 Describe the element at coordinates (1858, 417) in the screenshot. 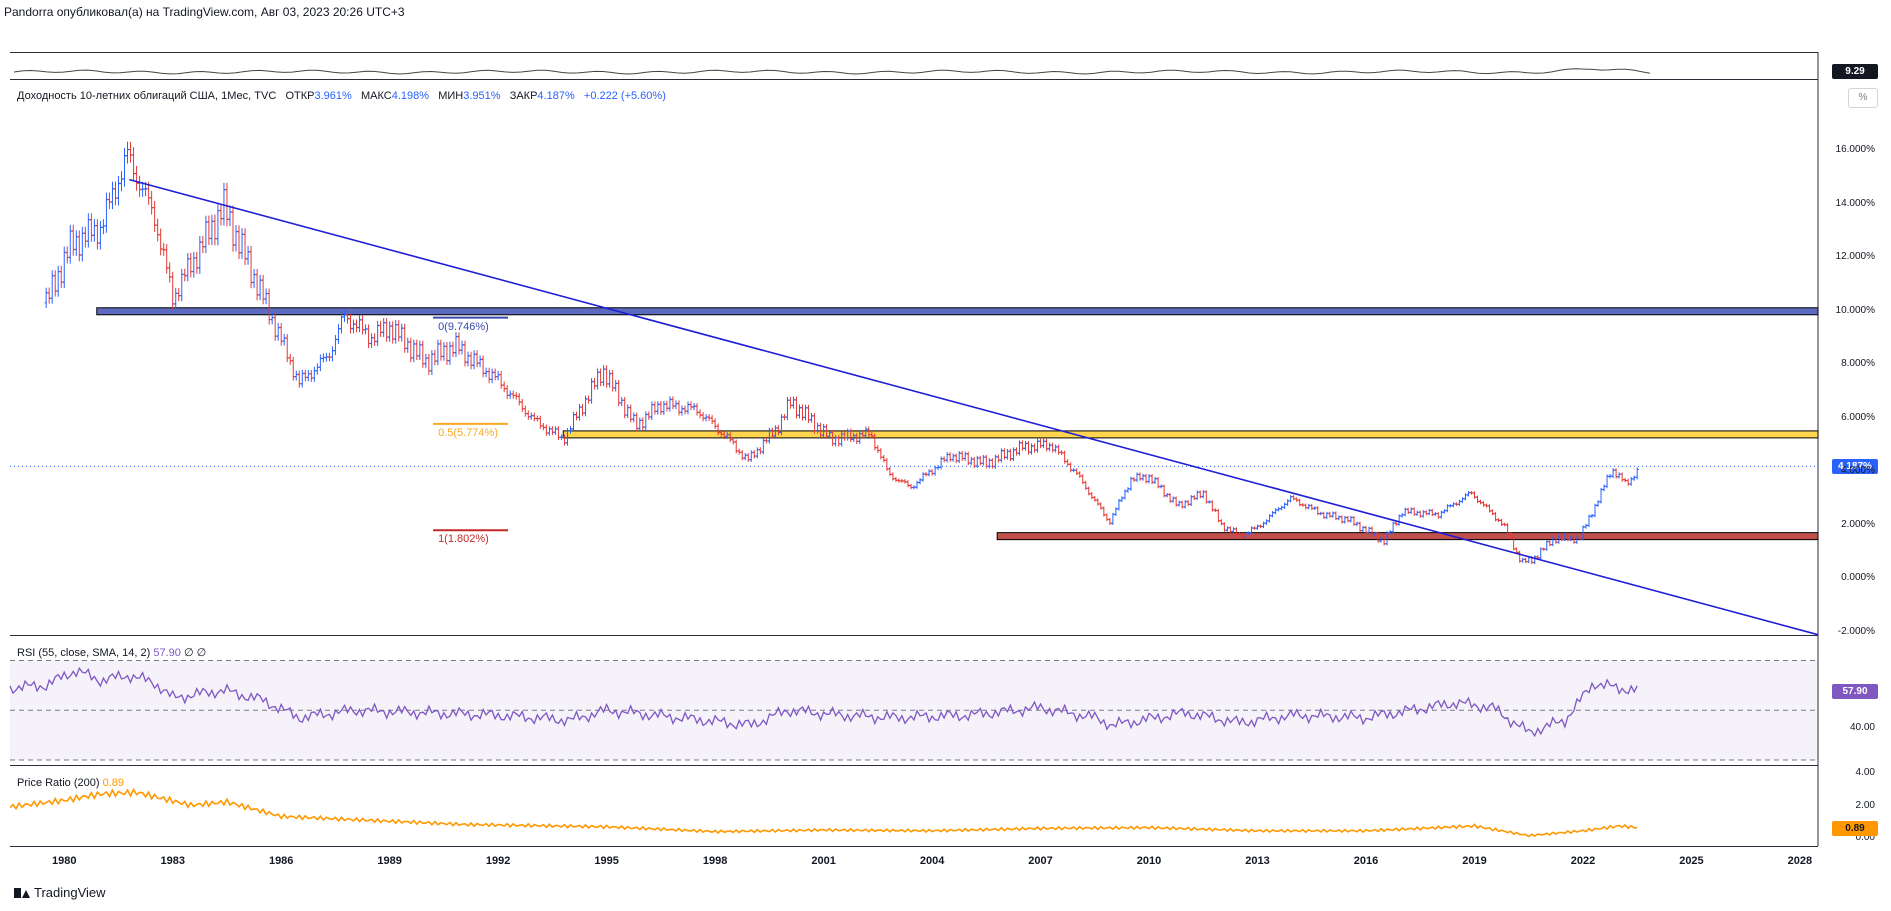

I see `price-ytick: 6.000%` at that location.